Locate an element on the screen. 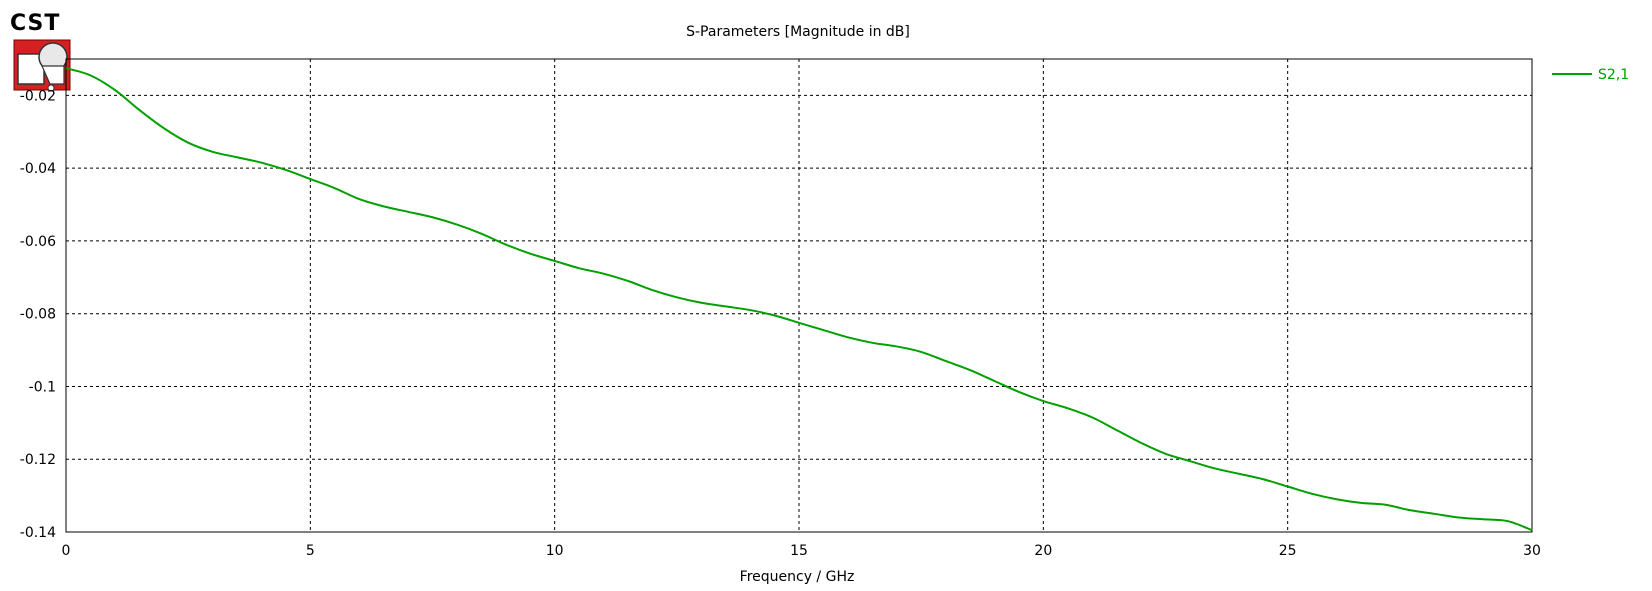 The image size is (1652, 591). legend: S2,1 is located at coordinates (1590, 75).